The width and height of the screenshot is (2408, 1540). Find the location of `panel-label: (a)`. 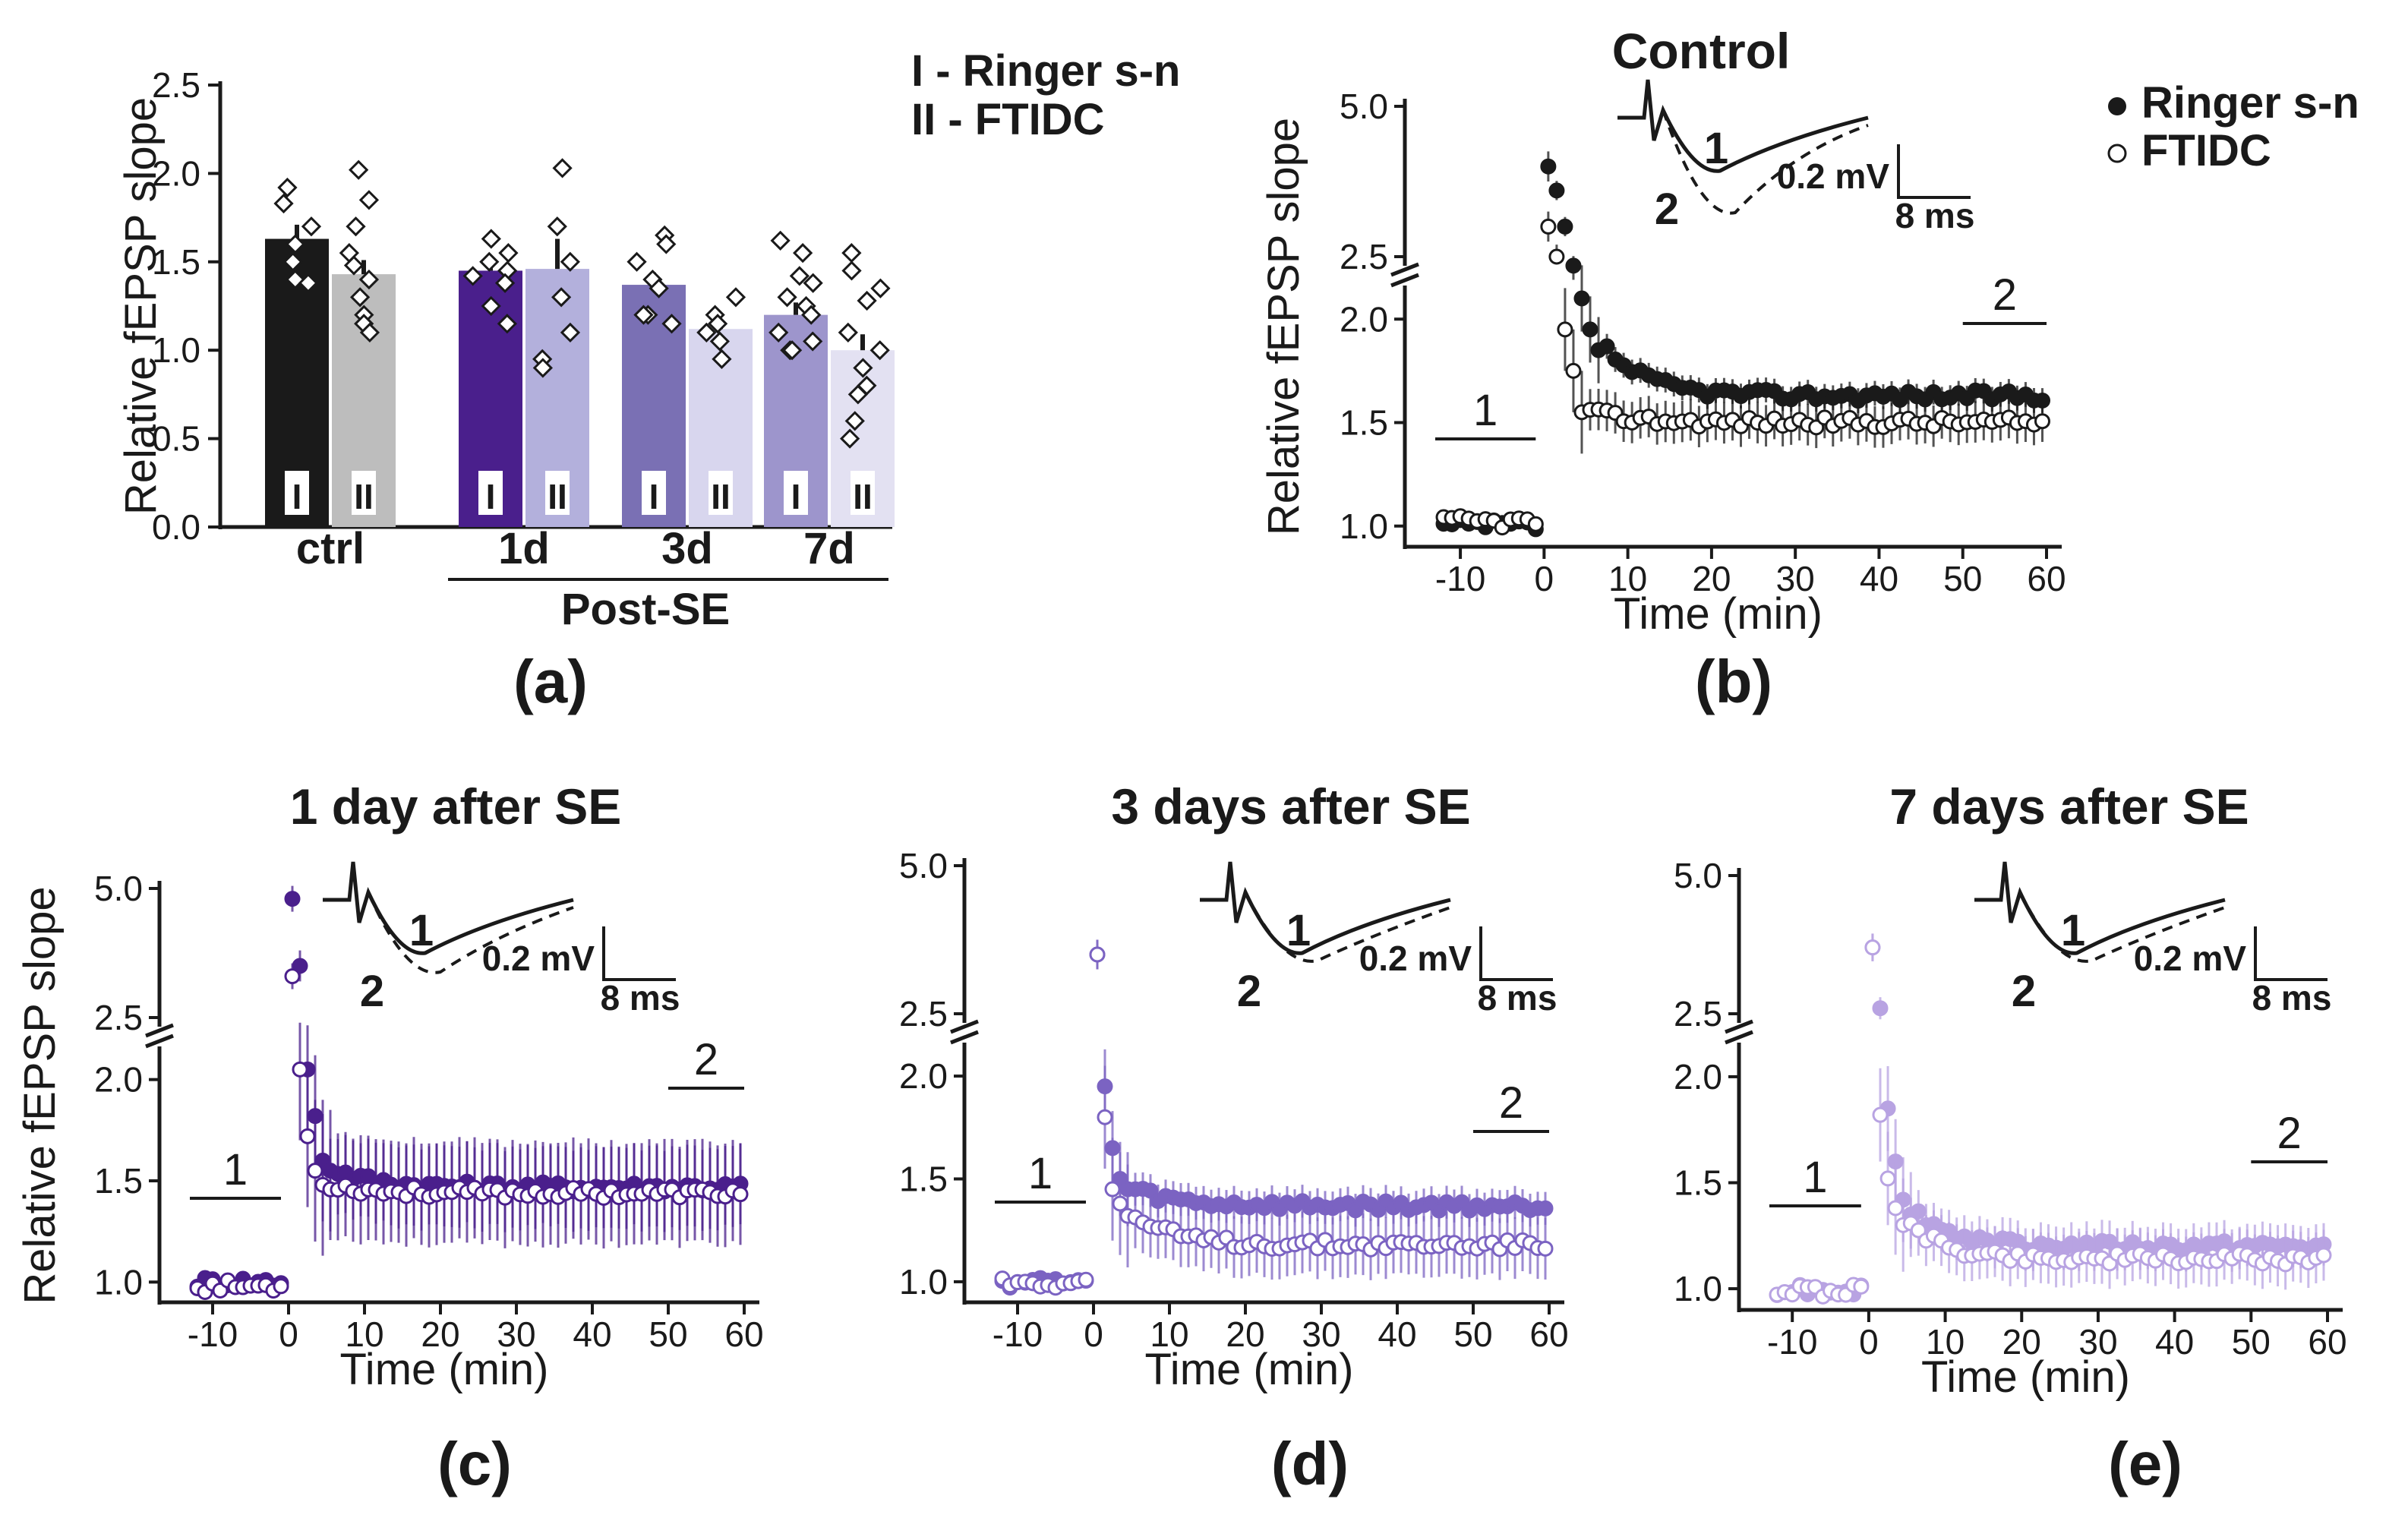

panel-label: (a) is located at coordinates (550, 682).